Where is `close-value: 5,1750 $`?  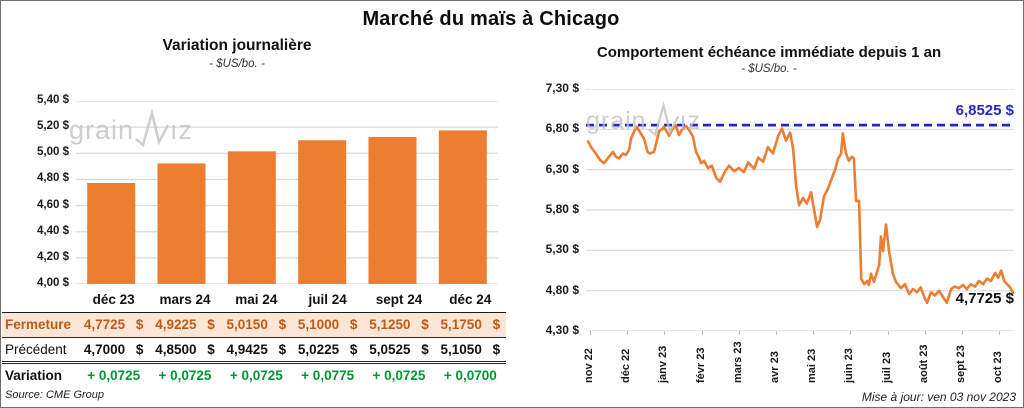
close-value: 5,1750 $ is located at coordinates (470, 325).